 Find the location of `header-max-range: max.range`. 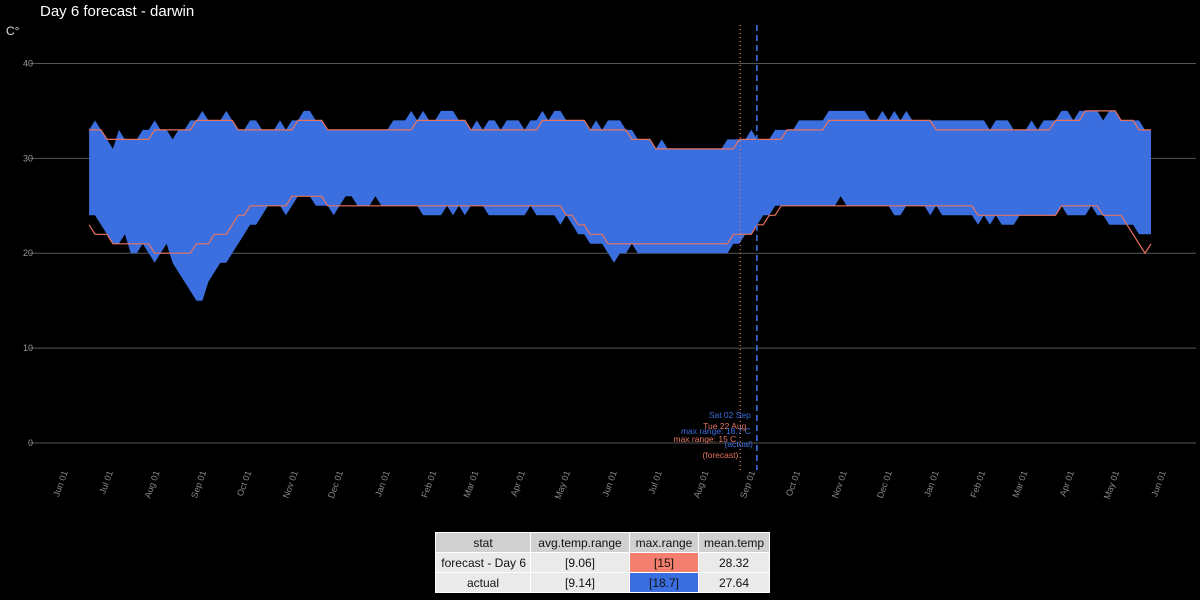

header-max-range: max.range is located at coordinates (664, 542).